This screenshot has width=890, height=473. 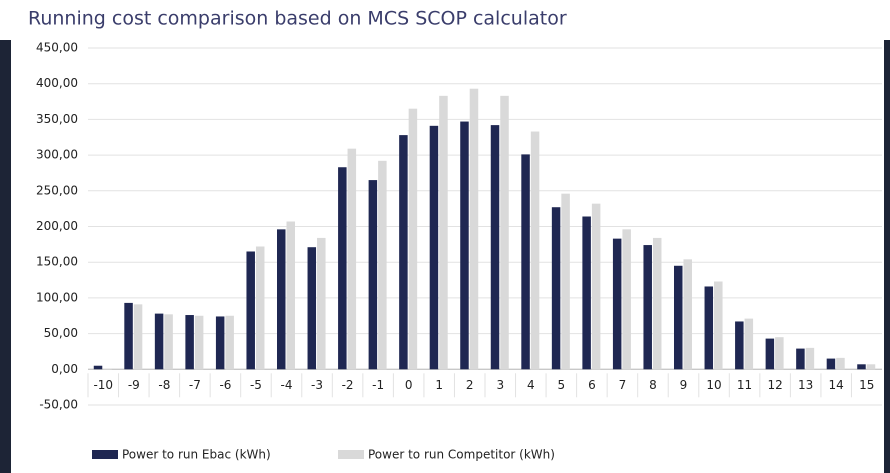 I want to click on x-tick-label: 0, so click(x=409, y=385).